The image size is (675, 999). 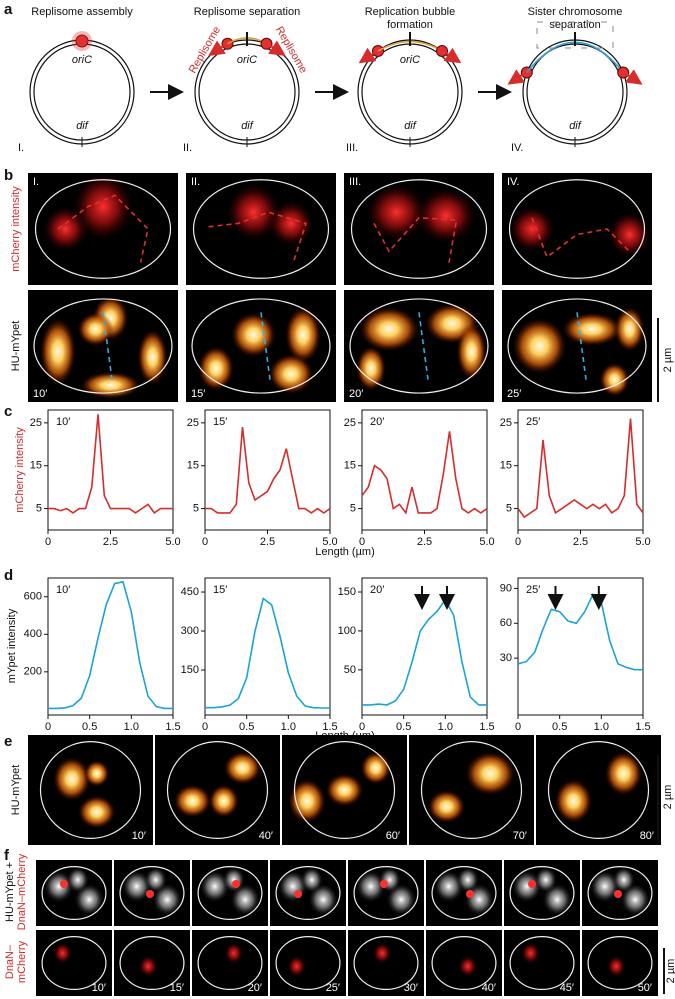 I want to click on label: 60′, so click(x=393, y=836).